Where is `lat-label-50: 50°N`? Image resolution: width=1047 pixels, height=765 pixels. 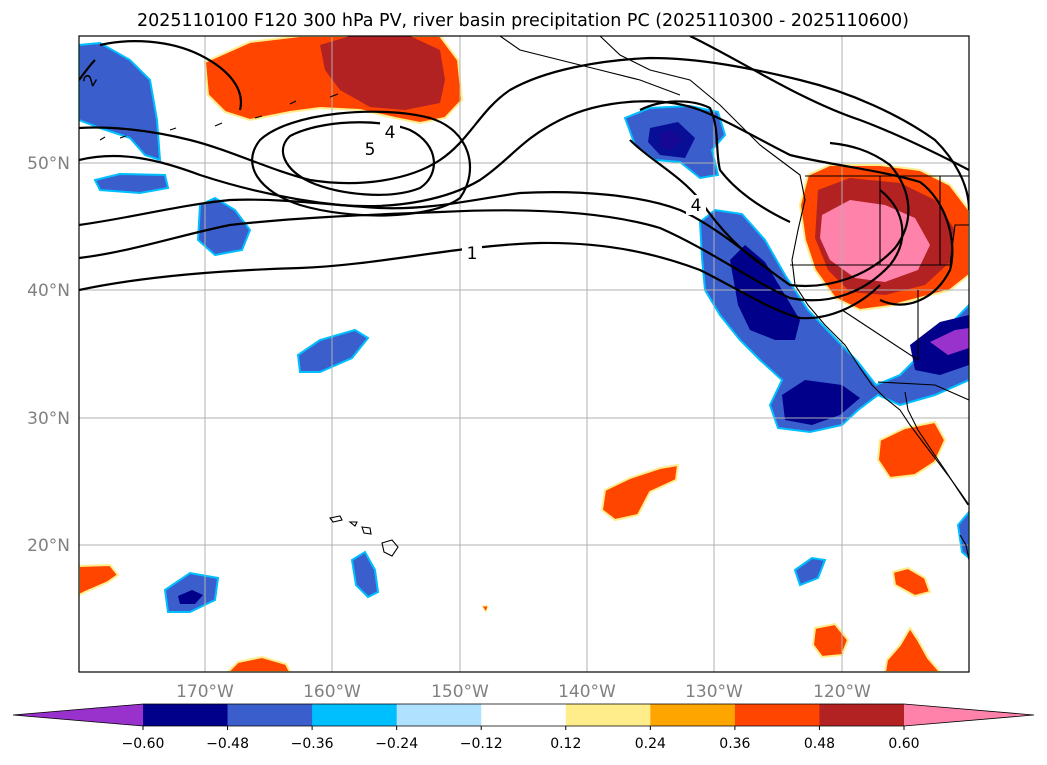 lat-label-50: 50°N is located at coordinates (48, 164).